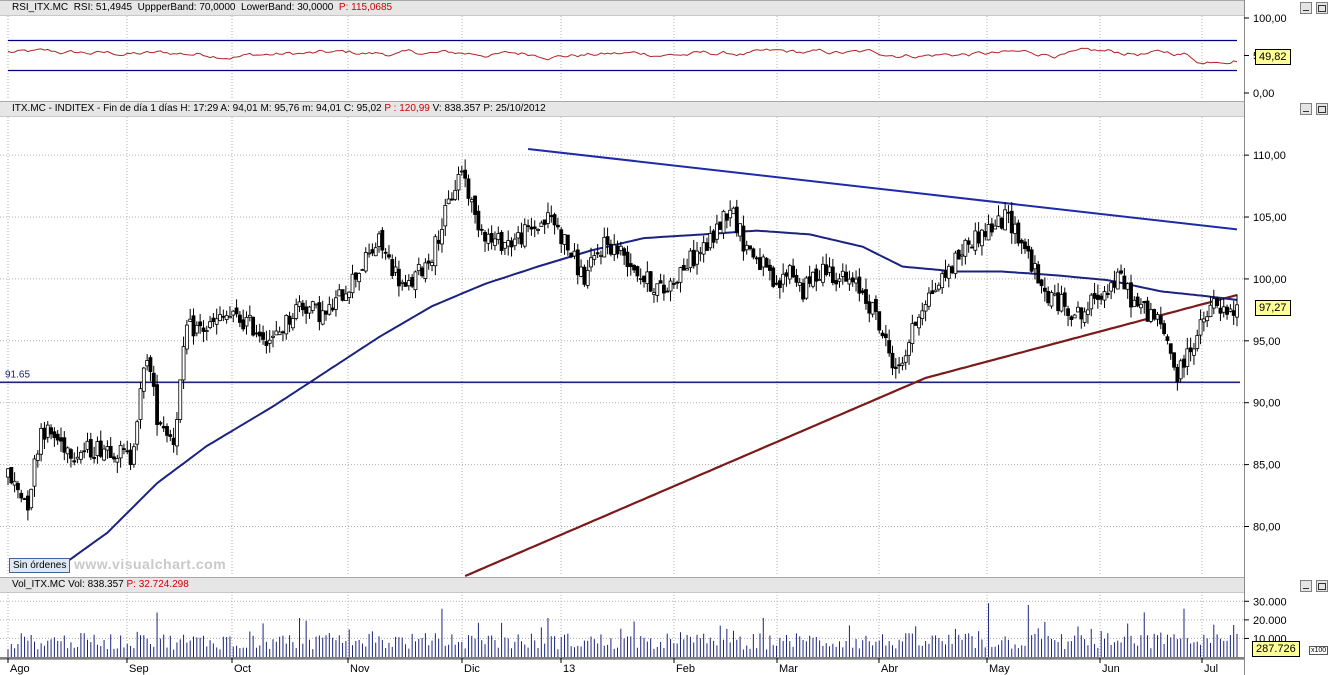 The width and height of the screenshot is (1330, 675). Describe the element at coordinates (1270, 280) in the screenshot. I see `price-tick-label: 100,00` at that location.